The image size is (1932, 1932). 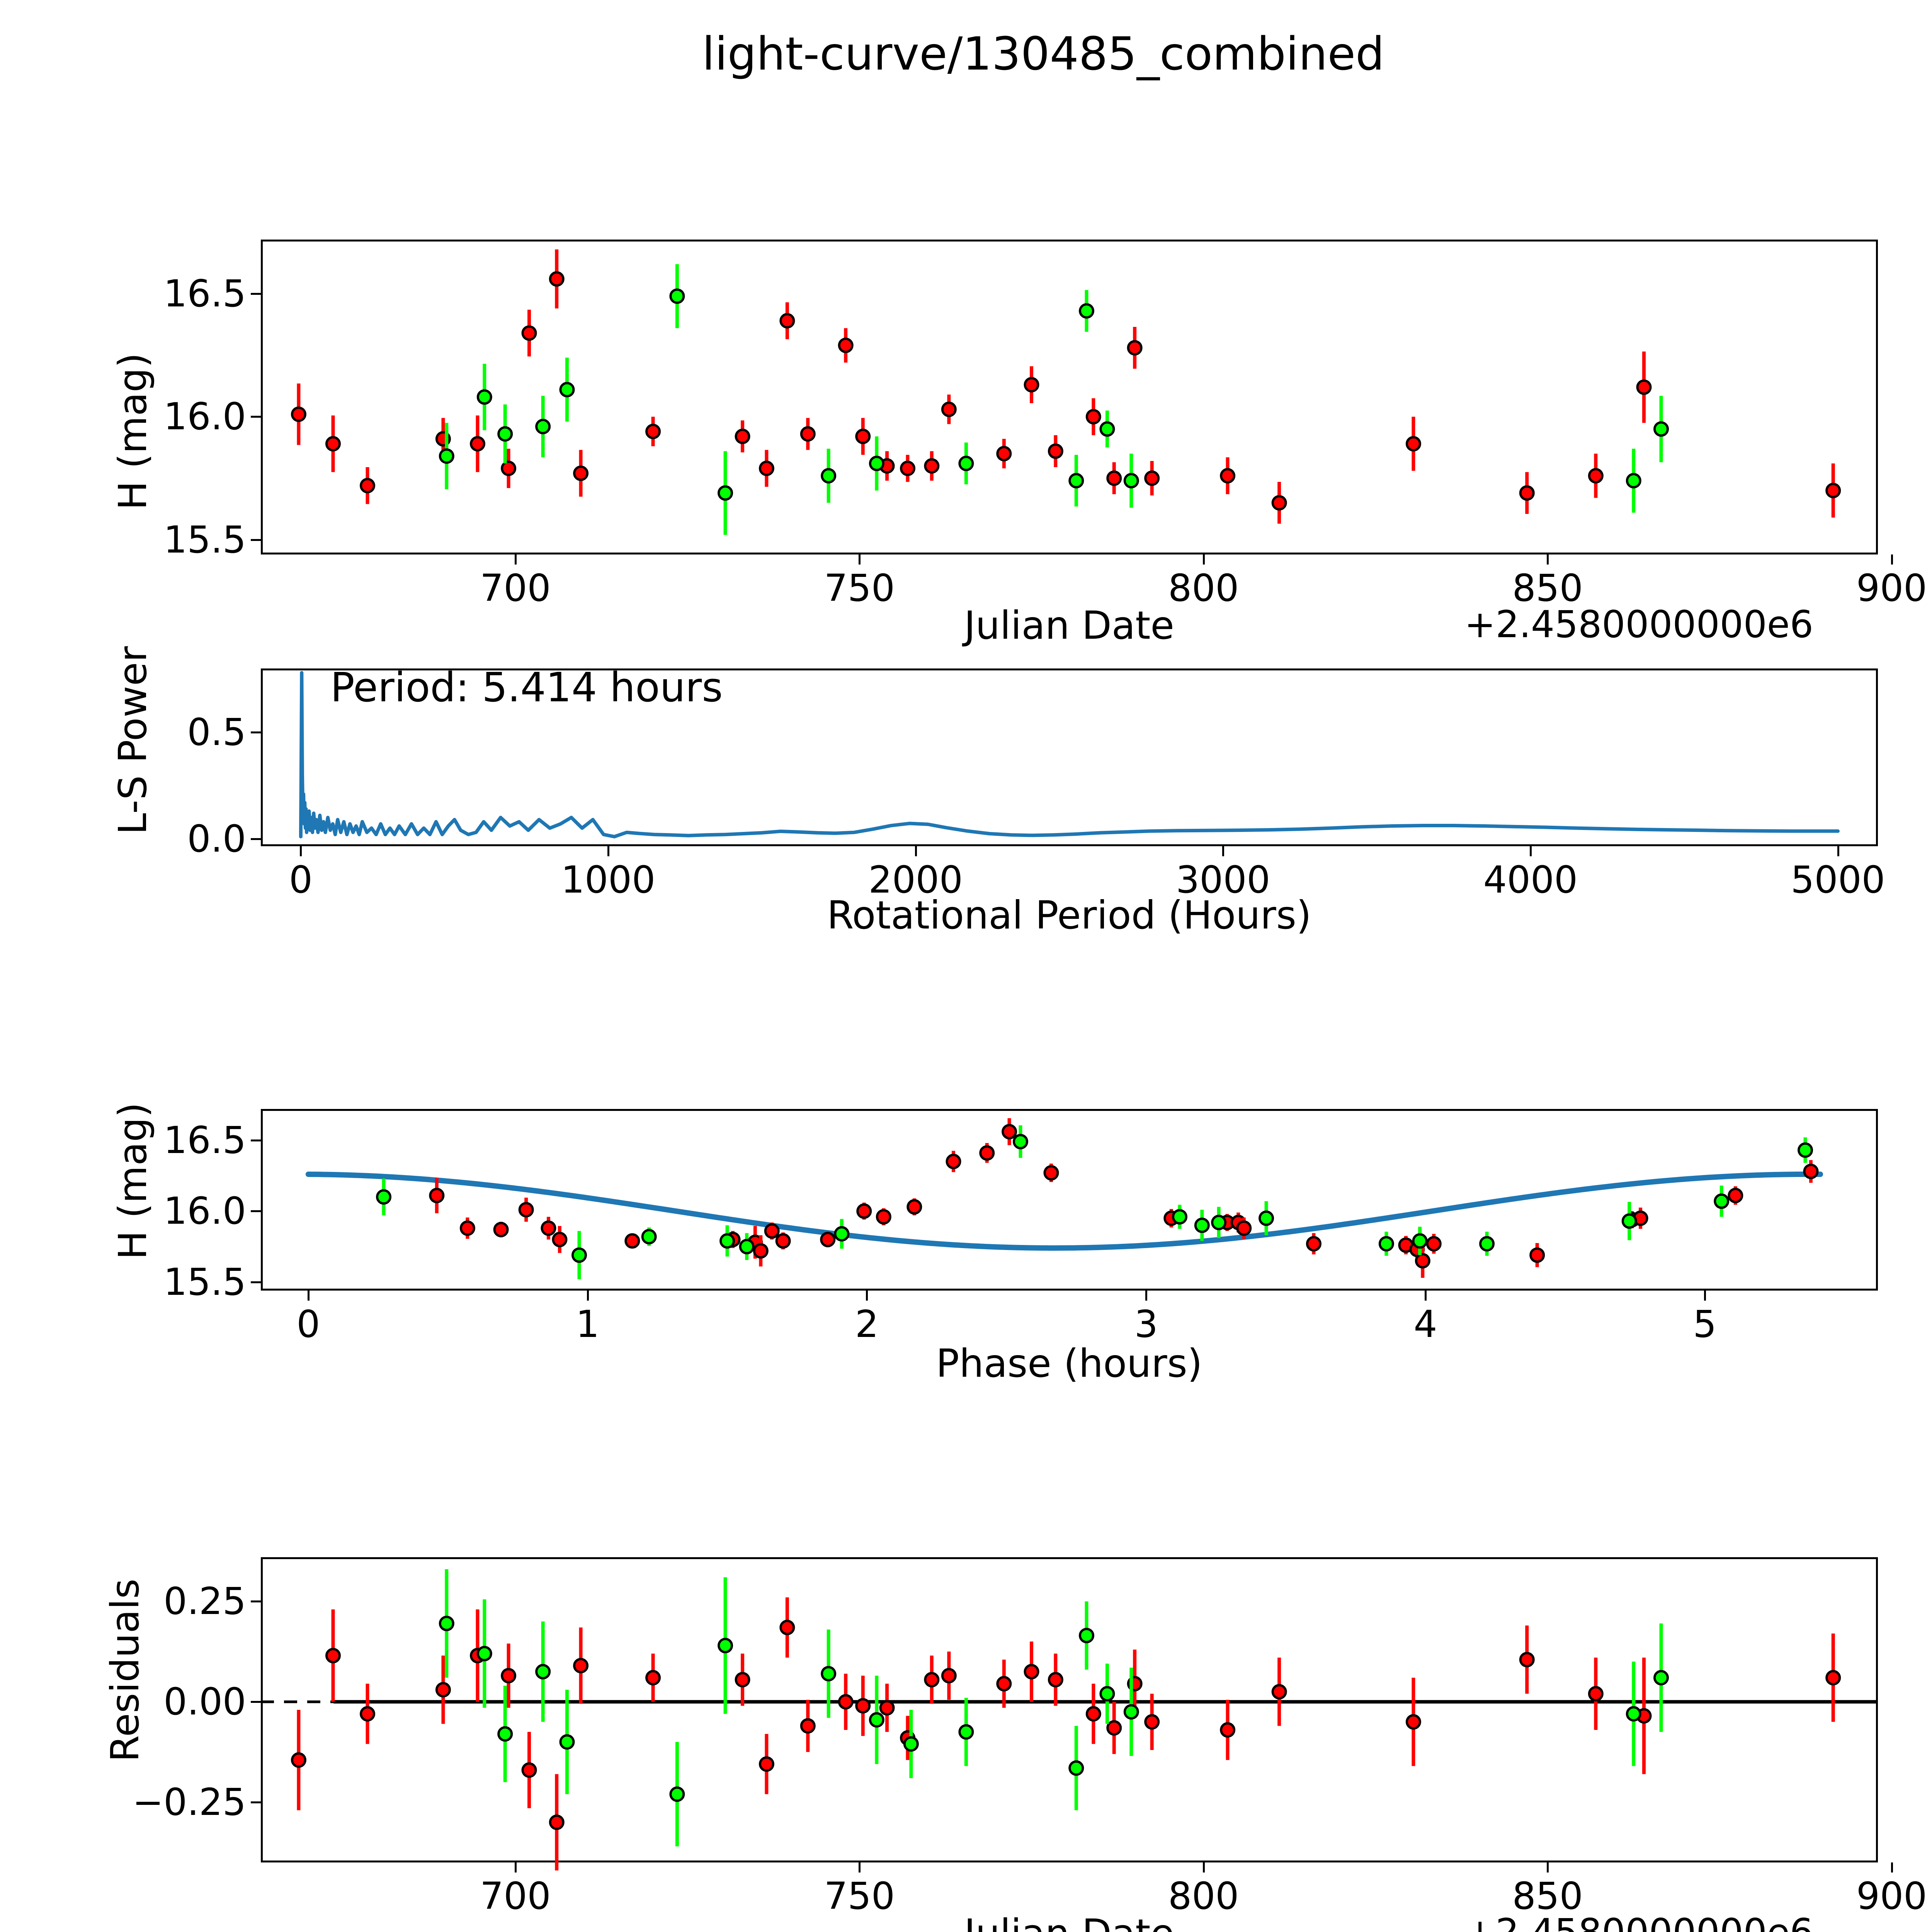 What do you see at coordinates (1070, 757) in the screenshot?
I see `panel-periodogram-frame` at bounding box center [1070, 757].